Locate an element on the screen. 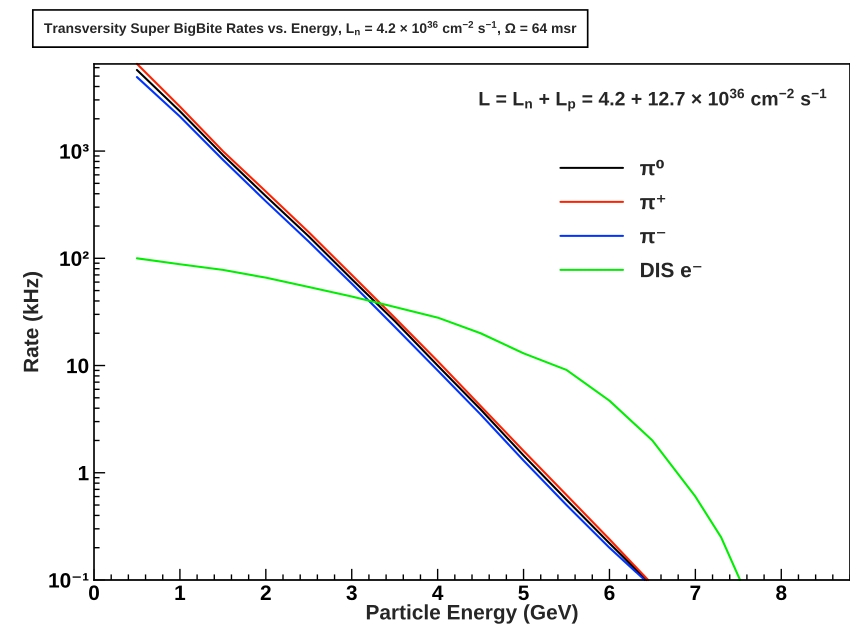  x-tick-label: 4 is located at coordinates (438, 593).